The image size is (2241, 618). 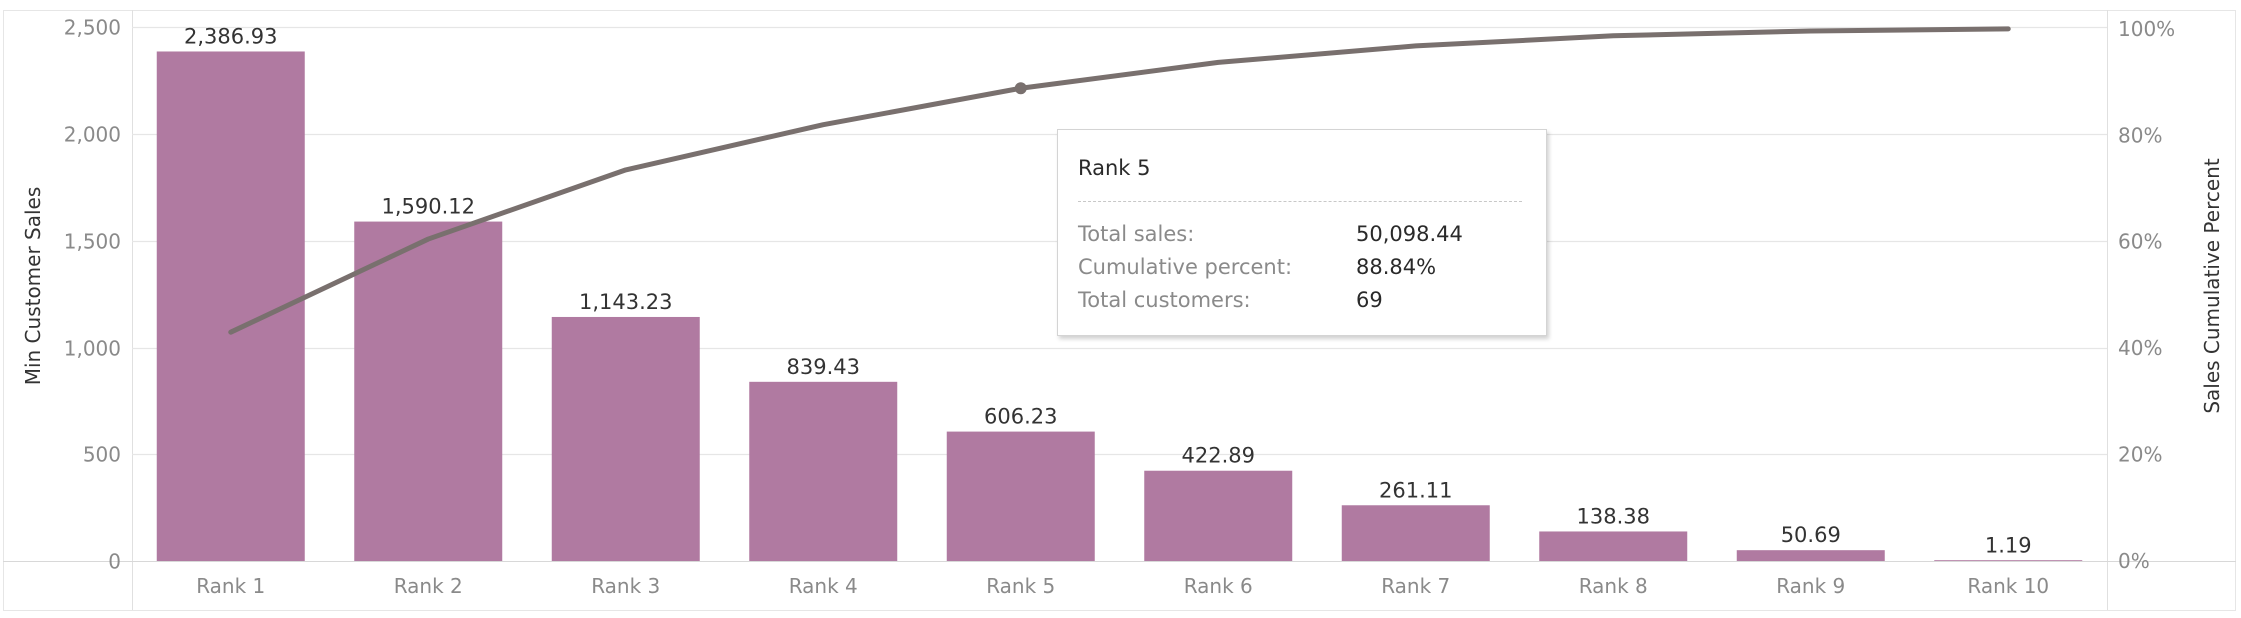 What do you see at coordinates (823, 586) in the screenshot?
I see `x-tick-label: Rank 4` at bounding box center [823, 586].